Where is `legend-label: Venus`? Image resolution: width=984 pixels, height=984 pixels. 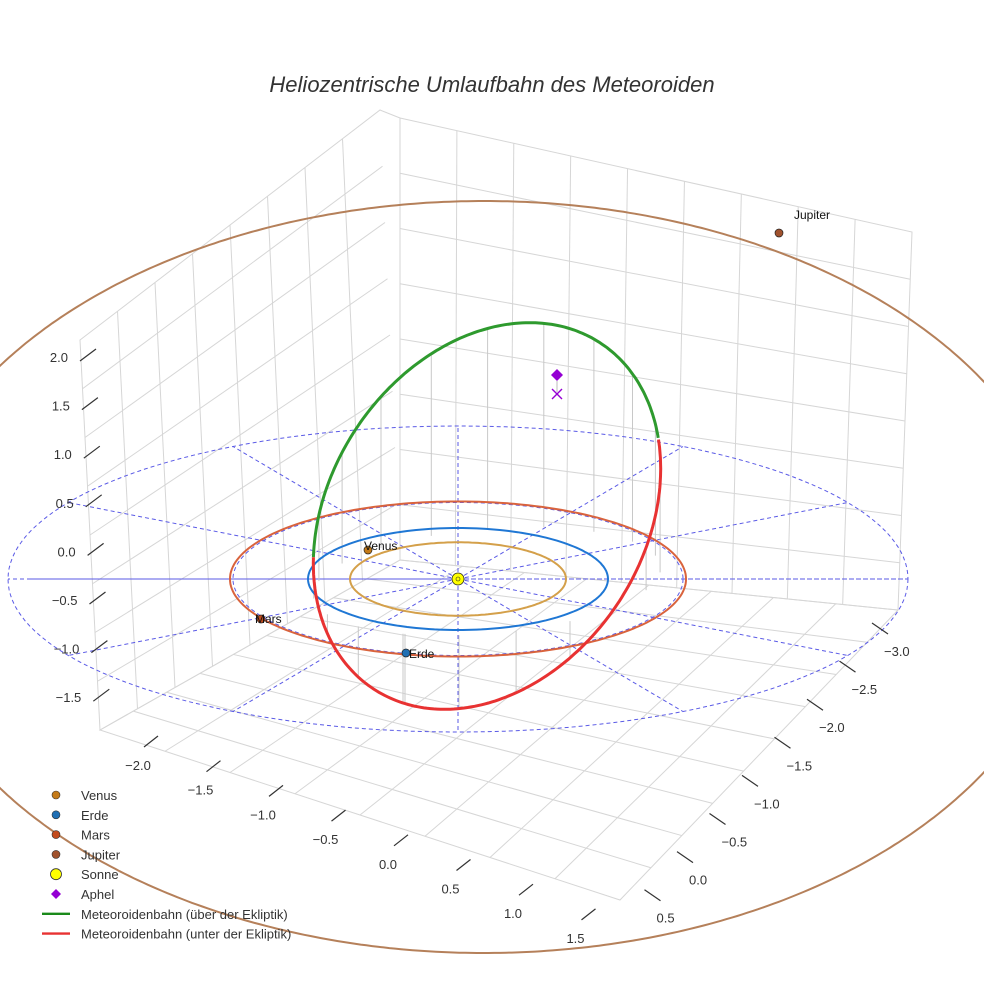
legend-label: Venus is located at coordinates (99, 795).